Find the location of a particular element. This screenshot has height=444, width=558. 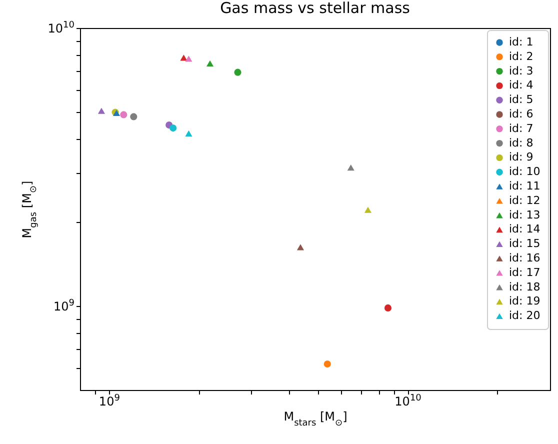

legend-label: id: 2 is located at coordinates (521, 56).